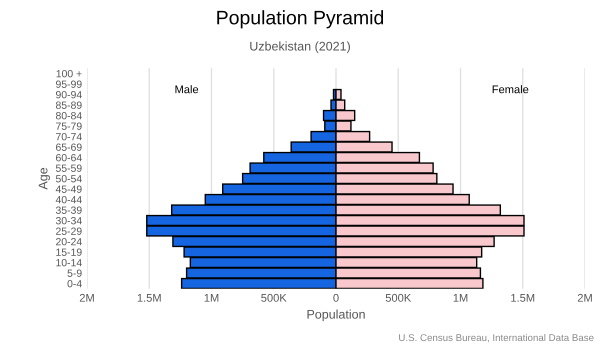  What do you see at coordinates (69, 178) in the screenshot?
I see `y-tick-label: 50-54` at bounding box center [69, 178].